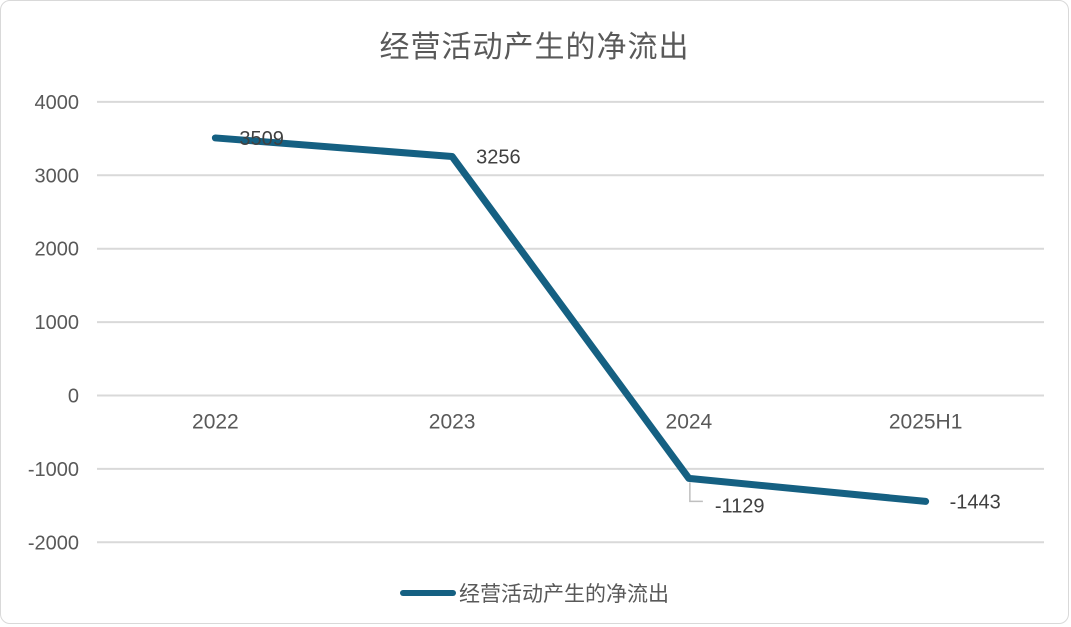 The image size is (1071, 627). What do you see at coordinates (564, 594) in the screenshot?
I see `legend-label: 经营活动产生的净流出` at bounding box center [564, 594].